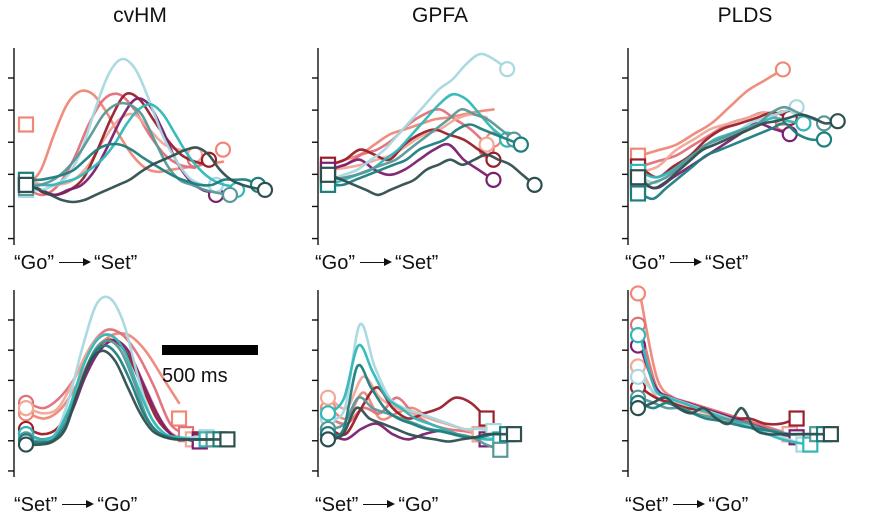  Describe the element at coordinates (210, 350) in the screenshot. I see `scale-bar` at that location.